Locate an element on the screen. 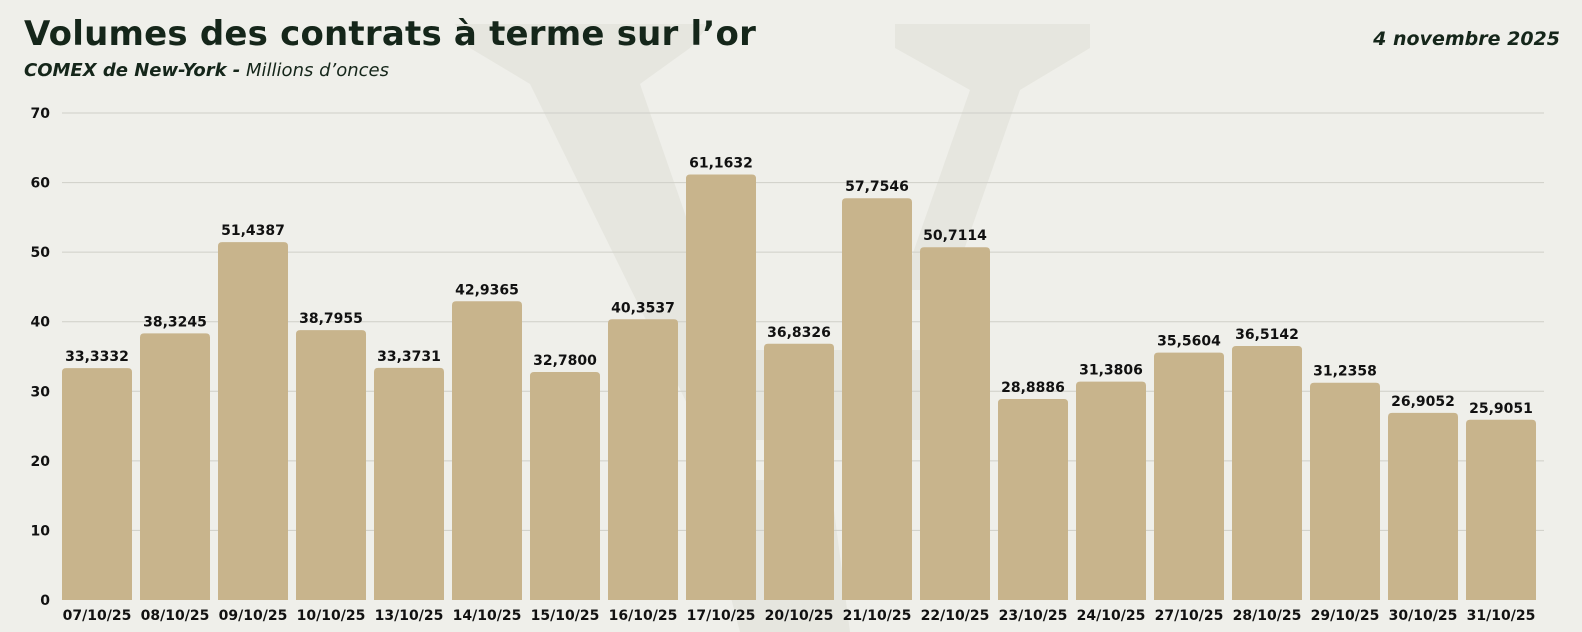 The height and width of the screenshot is (632, 1582). x-tick-label: 28/10/25 is located at coordinates (1267, 616).